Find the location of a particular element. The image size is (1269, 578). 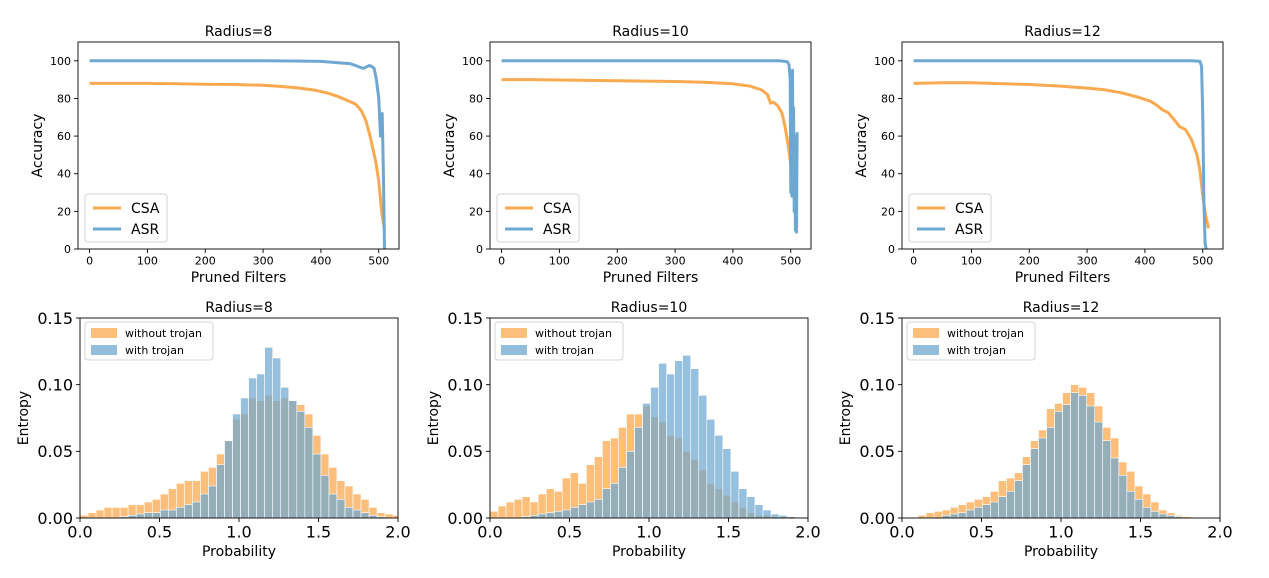

x-tick-label: 0.5 is located at coordinates (159, 532).